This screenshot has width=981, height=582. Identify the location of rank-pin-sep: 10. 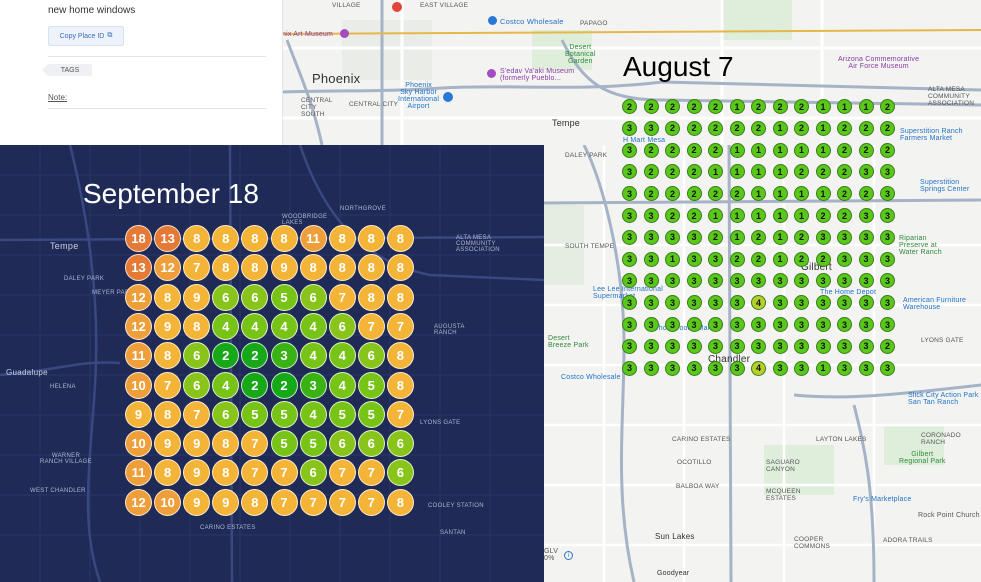
(168, 502).